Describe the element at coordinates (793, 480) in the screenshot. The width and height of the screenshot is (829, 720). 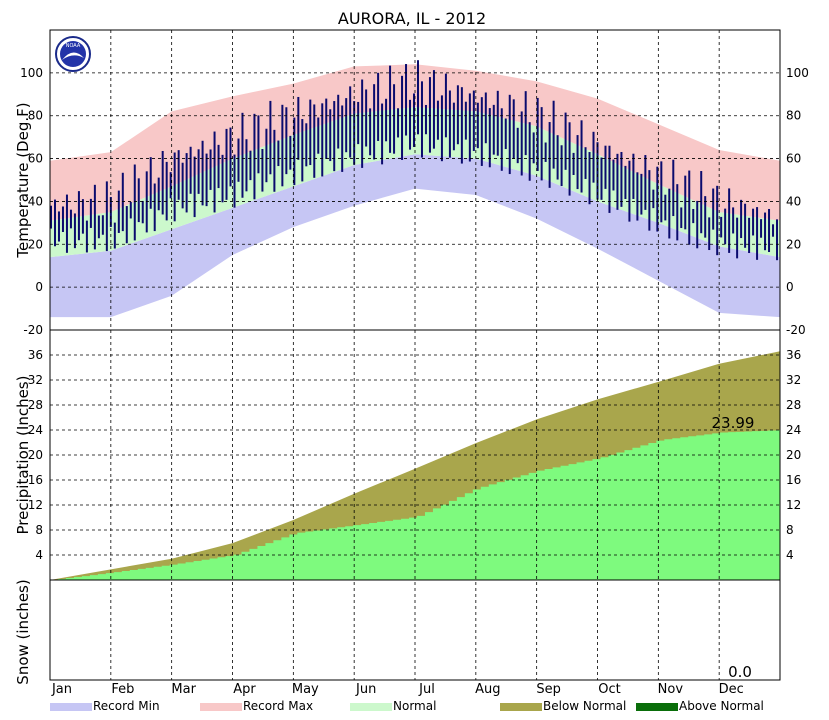
I see `precip-tick-right: 16` at that location.